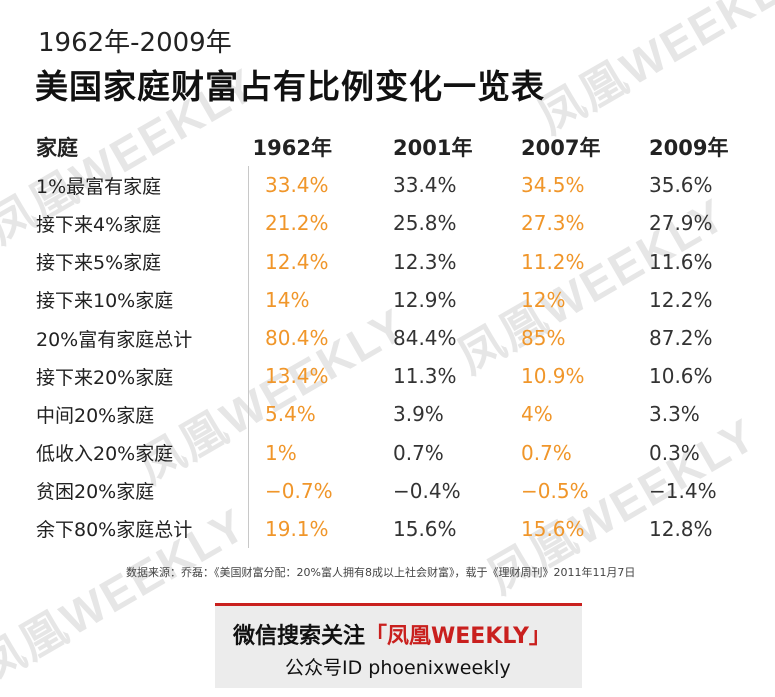  I want to click on column-header: 2009年, so click(689, 148).